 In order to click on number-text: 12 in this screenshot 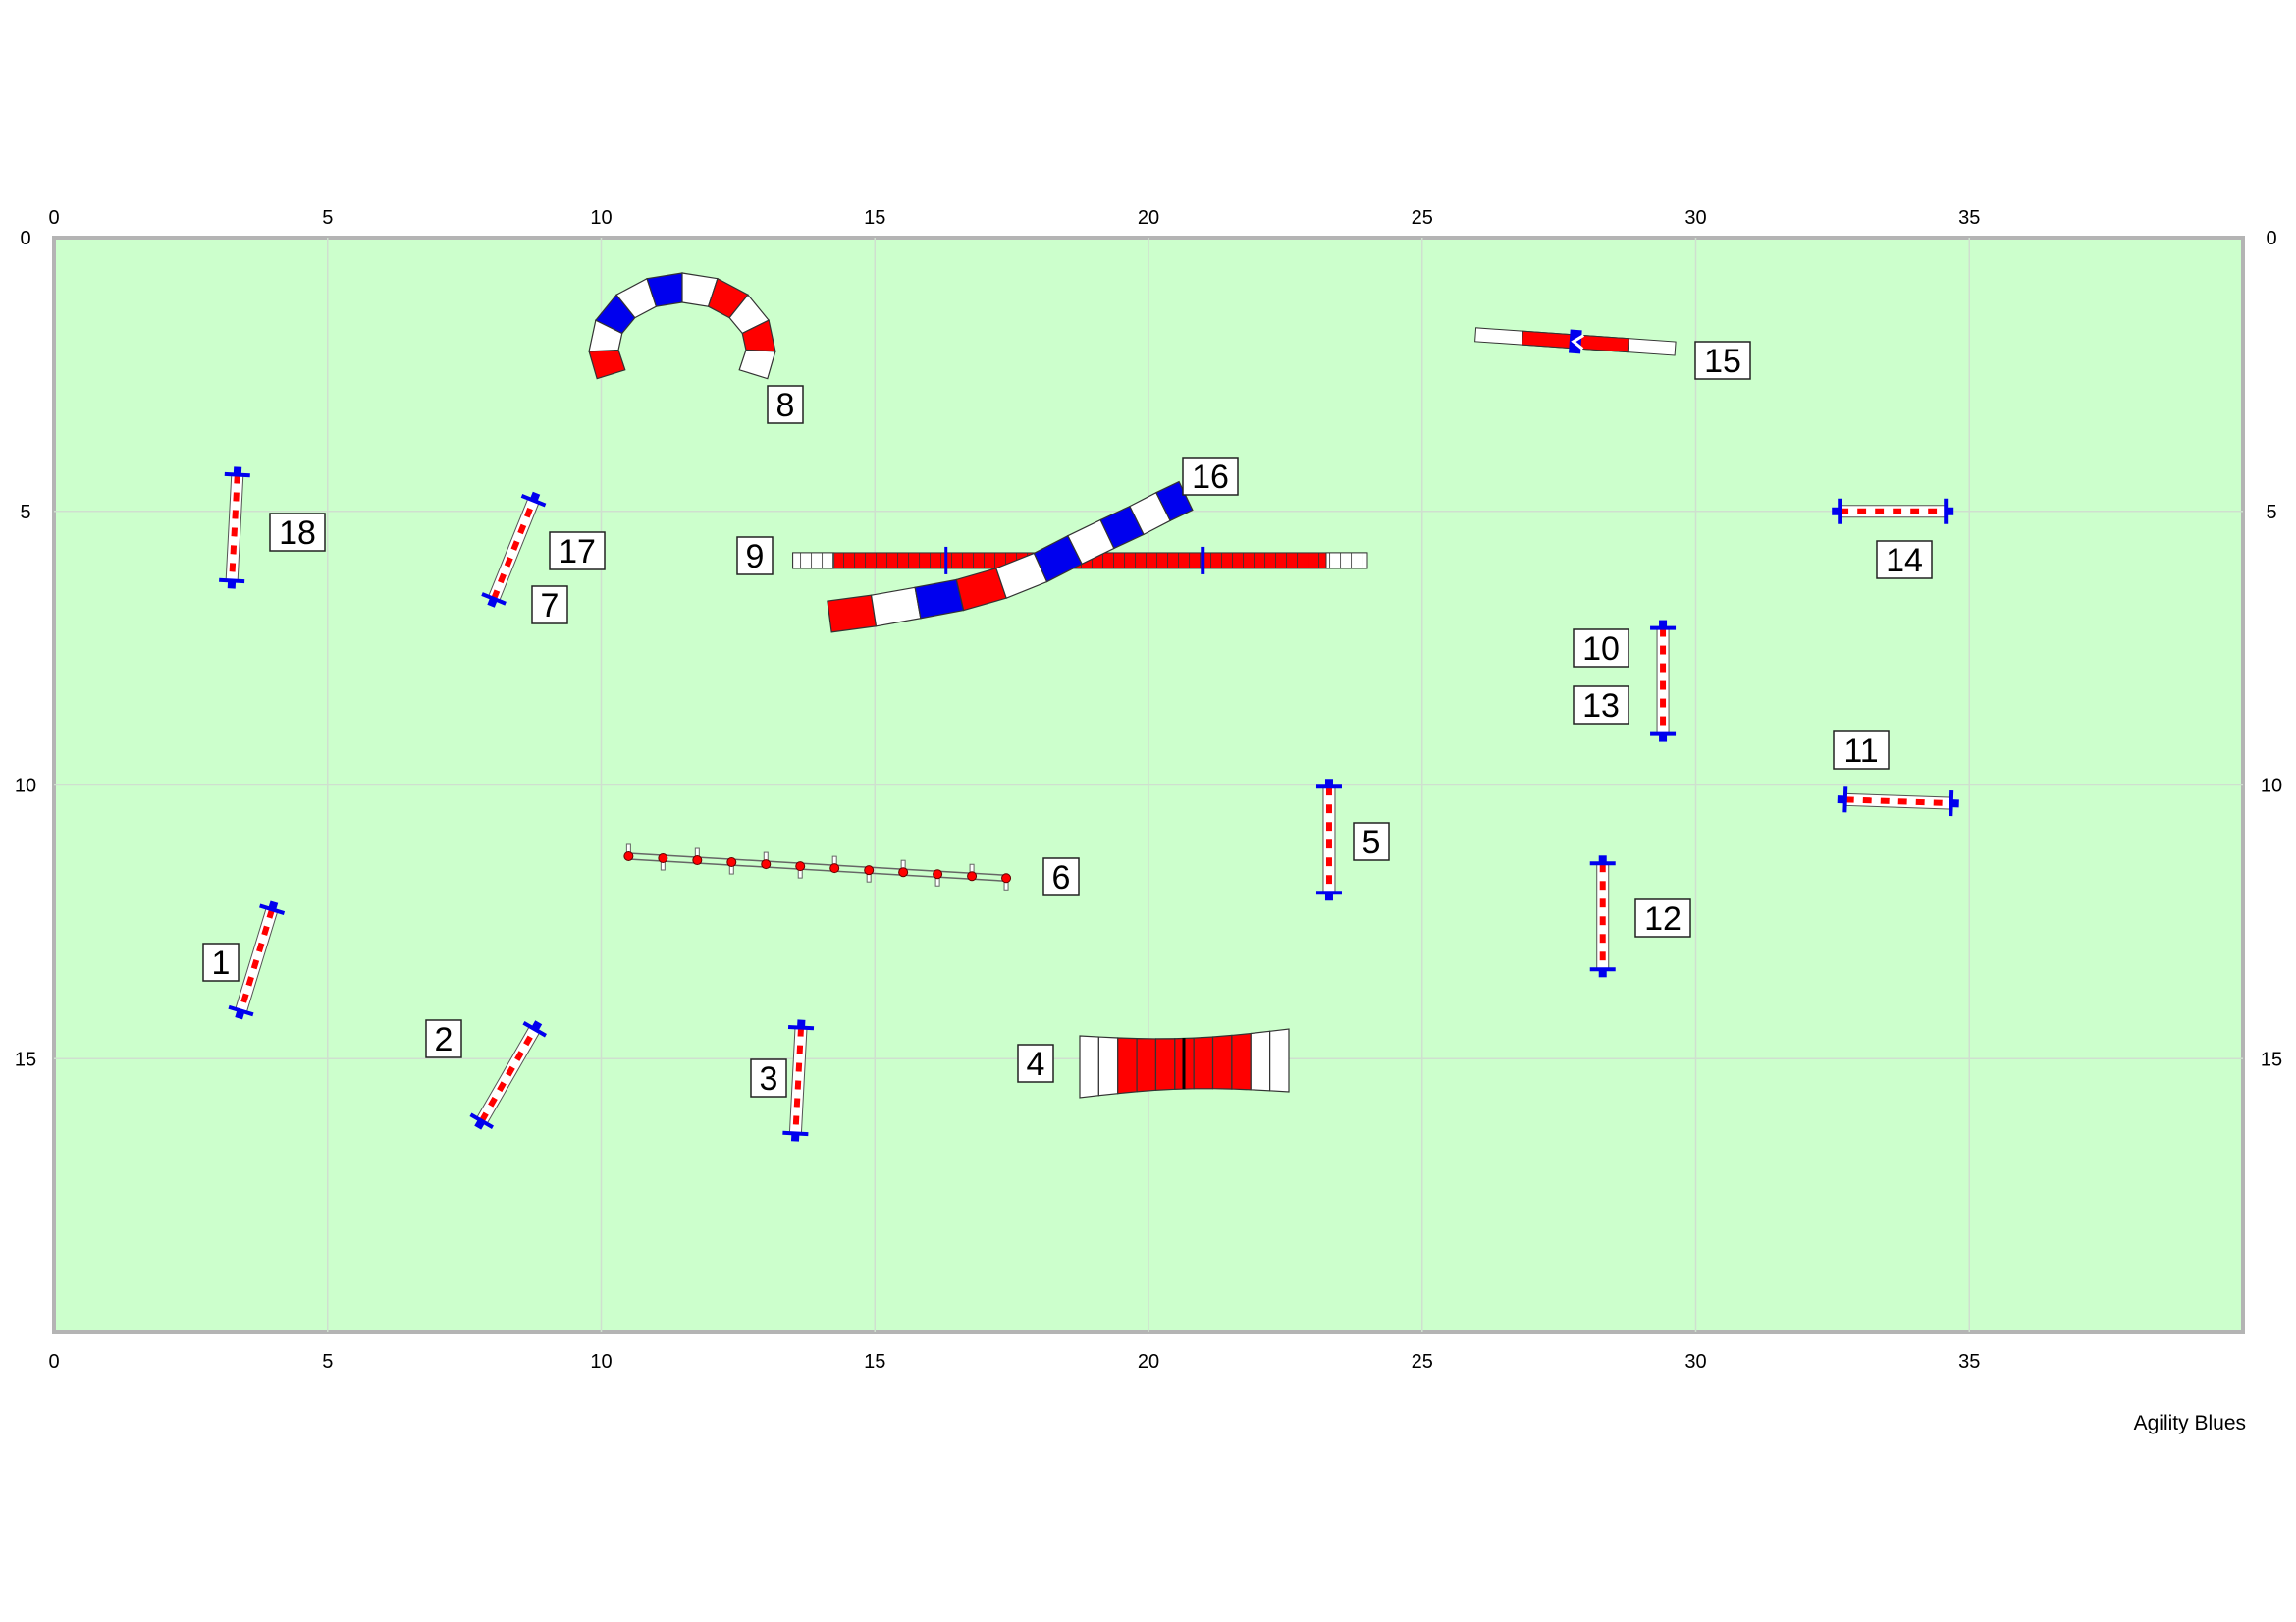, I will do `click(1663, 919)`.